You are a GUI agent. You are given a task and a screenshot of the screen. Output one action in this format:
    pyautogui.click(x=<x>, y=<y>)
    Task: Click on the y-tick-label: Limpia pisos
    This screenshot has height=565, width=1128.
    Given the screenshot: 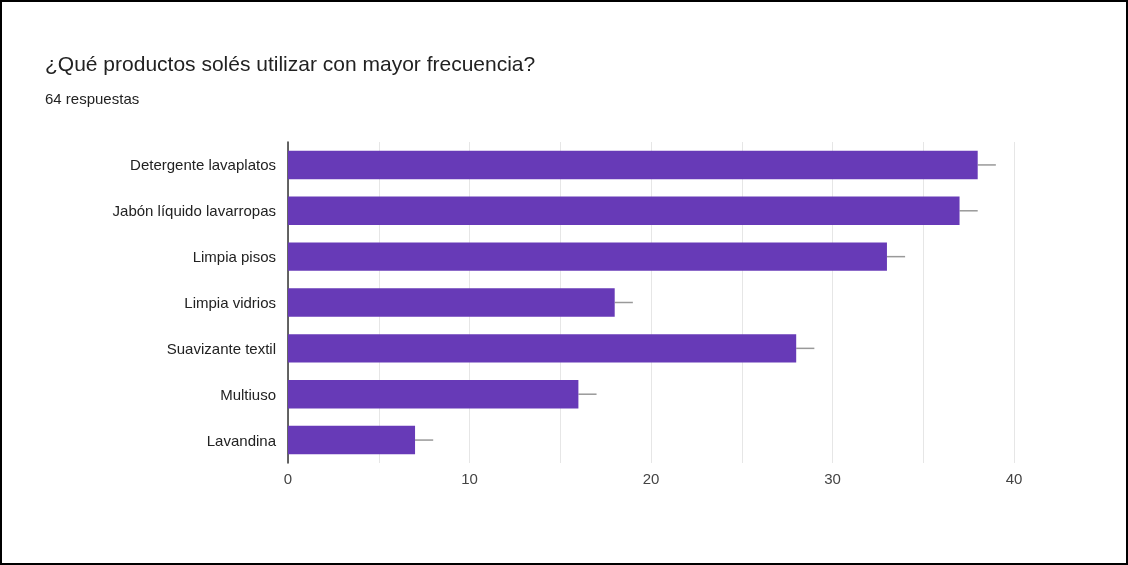 What is the action you would take?
    pyautogui.click(x=234, y=257)
    